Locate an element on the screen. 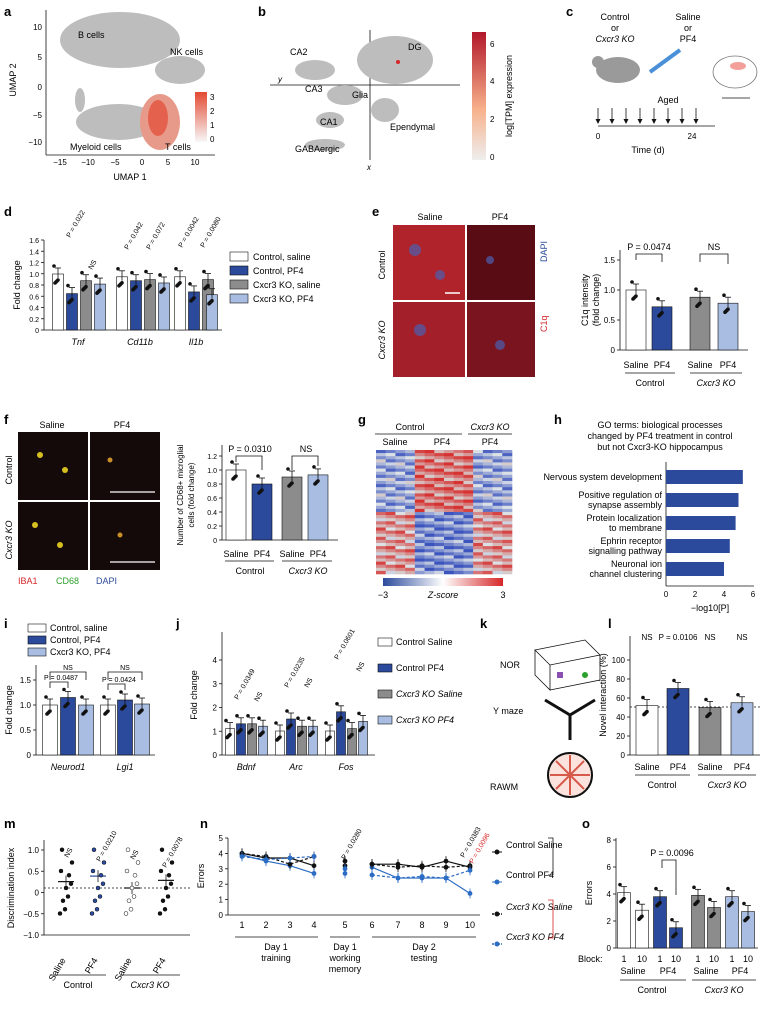 The width and height of the screenshot is (766, 1029). svg-text: 20 is located at coordinates (620, 736).